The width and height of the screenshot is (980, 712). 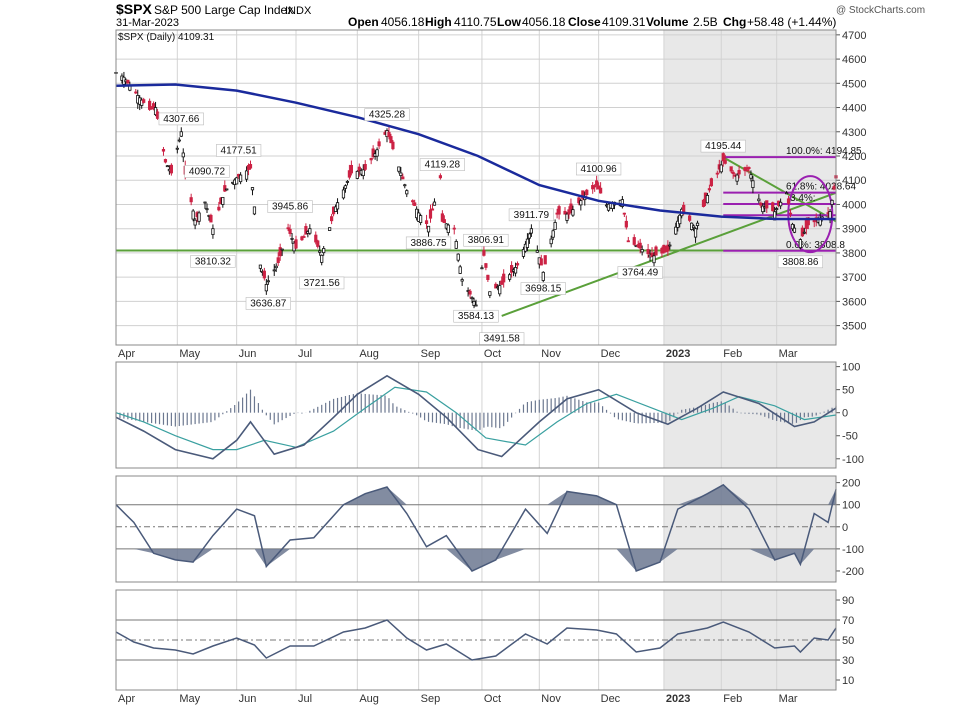 I want to click on cci-oversold-fill, so click(x=476, y=559).